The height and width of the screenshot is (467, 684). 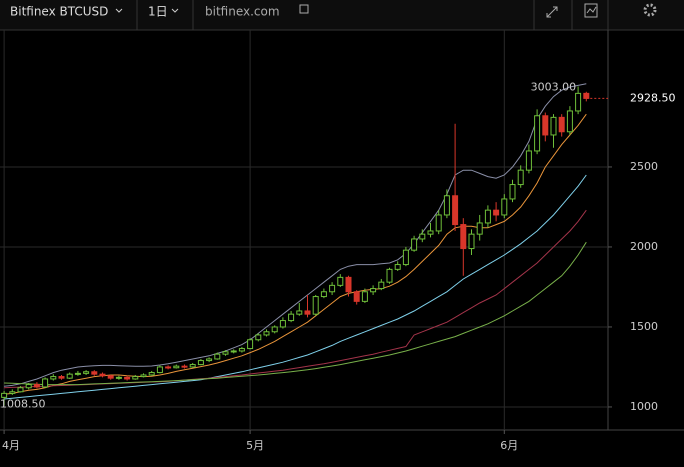 I want to click on max-label: 3003.00, so click(x=554, y=86).